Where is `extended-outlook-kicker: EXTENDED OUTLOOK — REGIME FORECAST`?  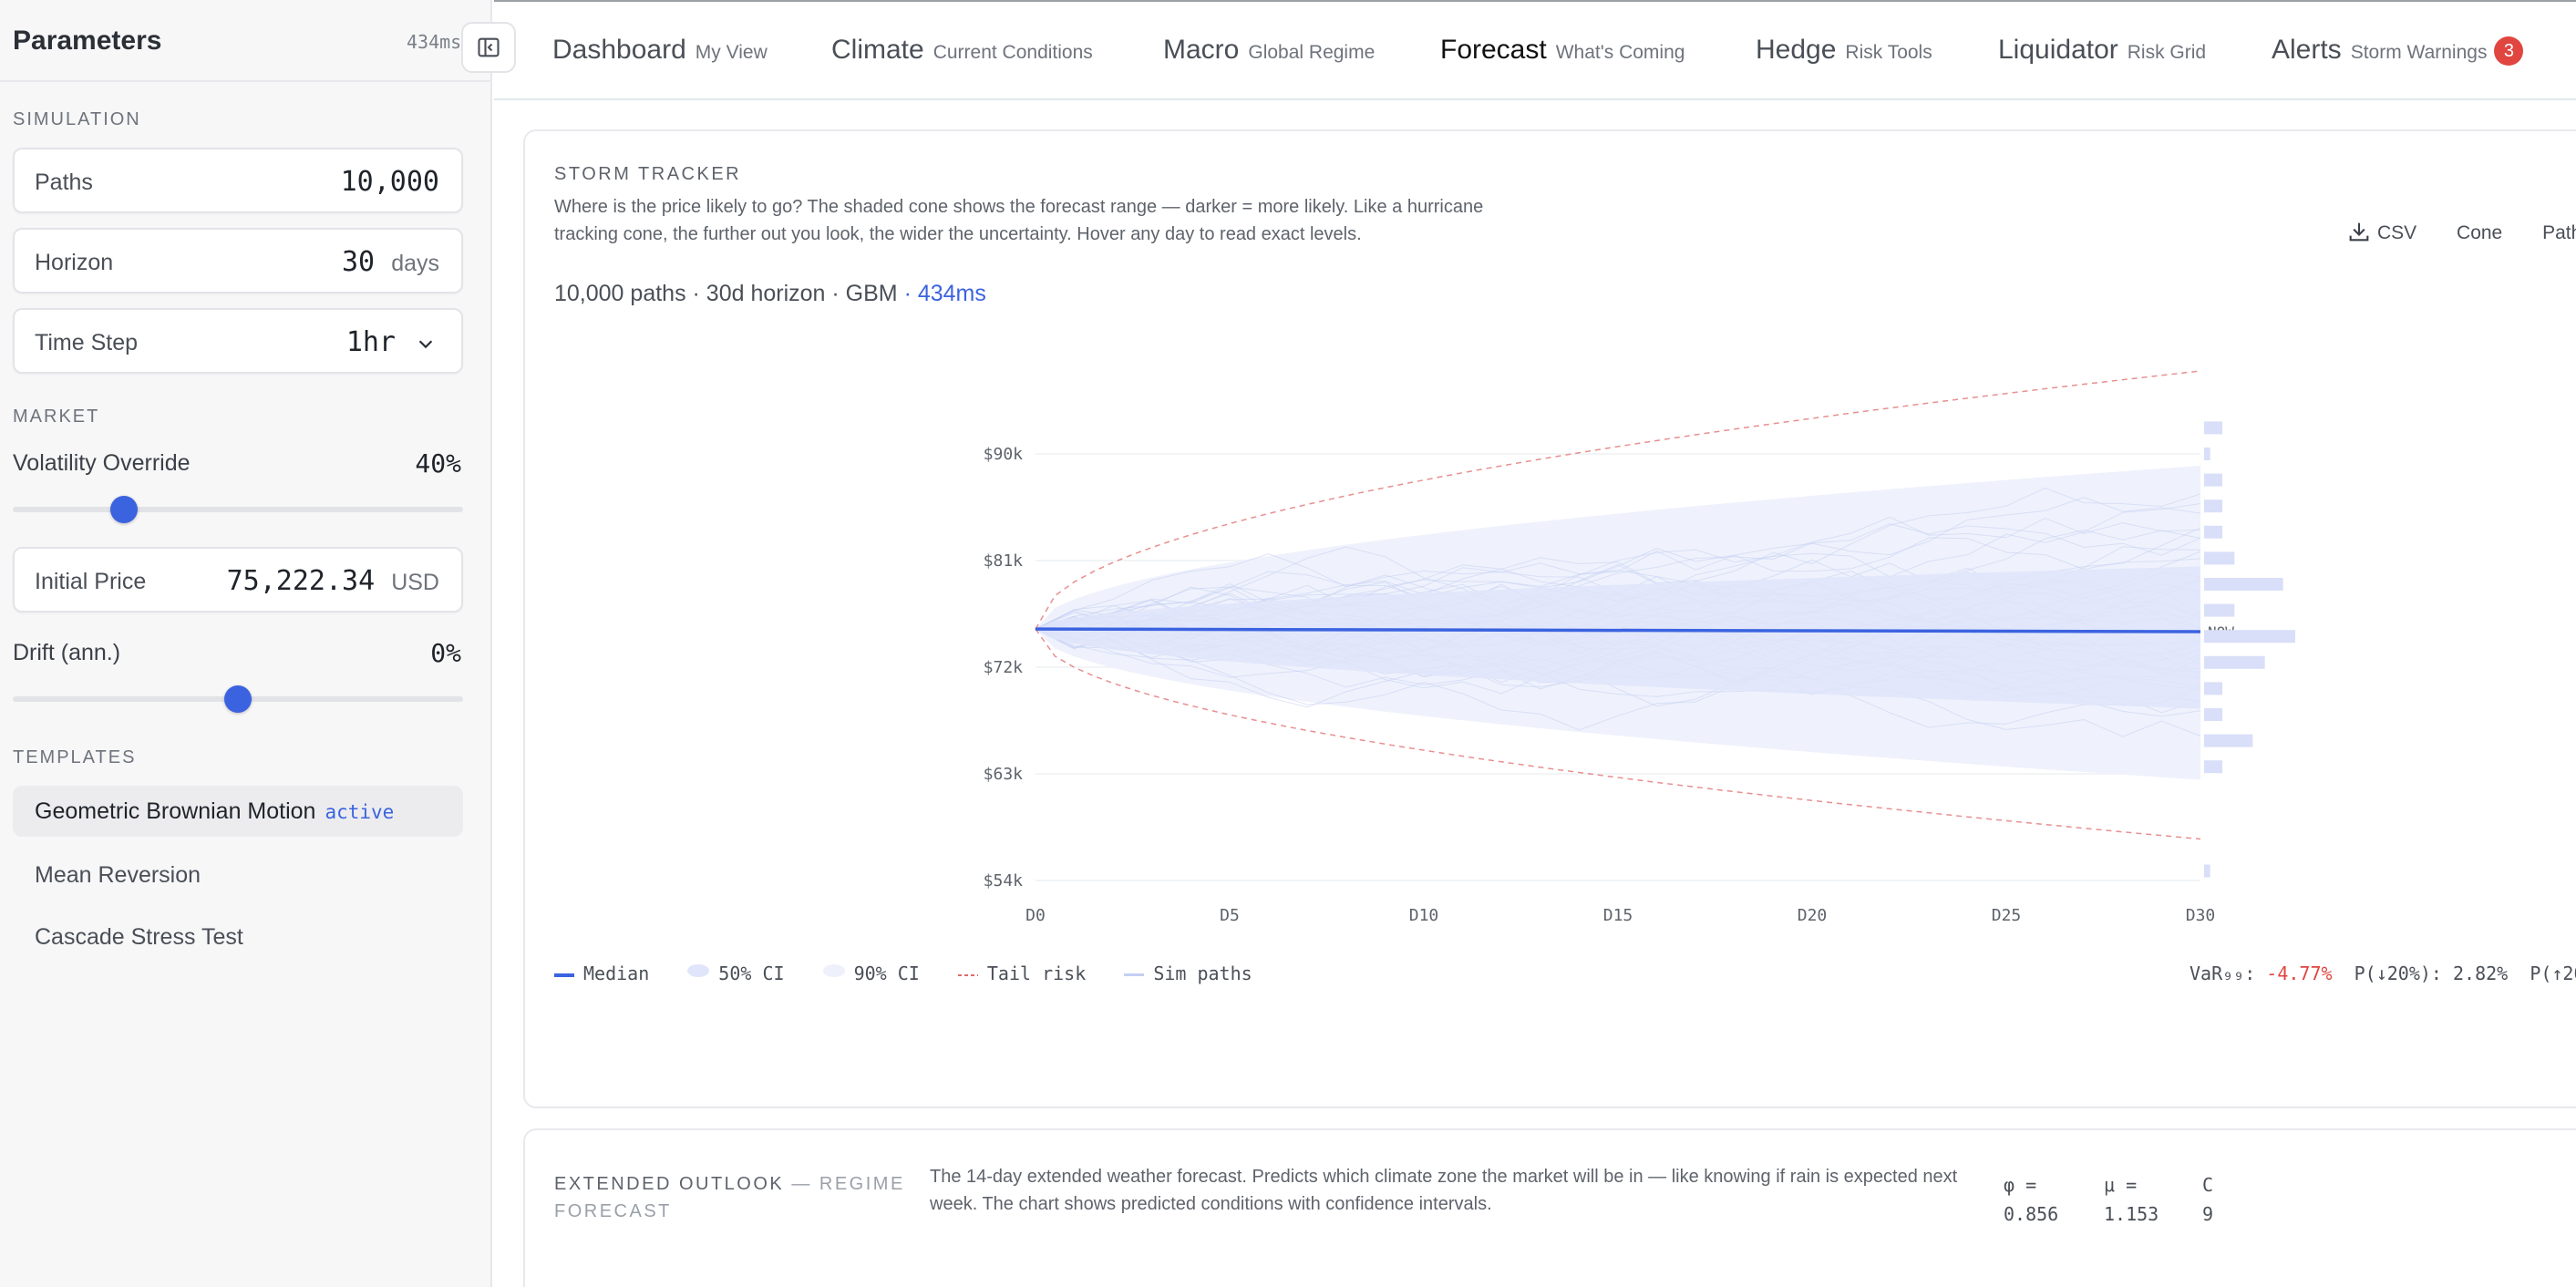 extended-outlook-kicker: EXTENDED OUTLOOK — REGIME FORECAST is located at coordinates (732, 1197).